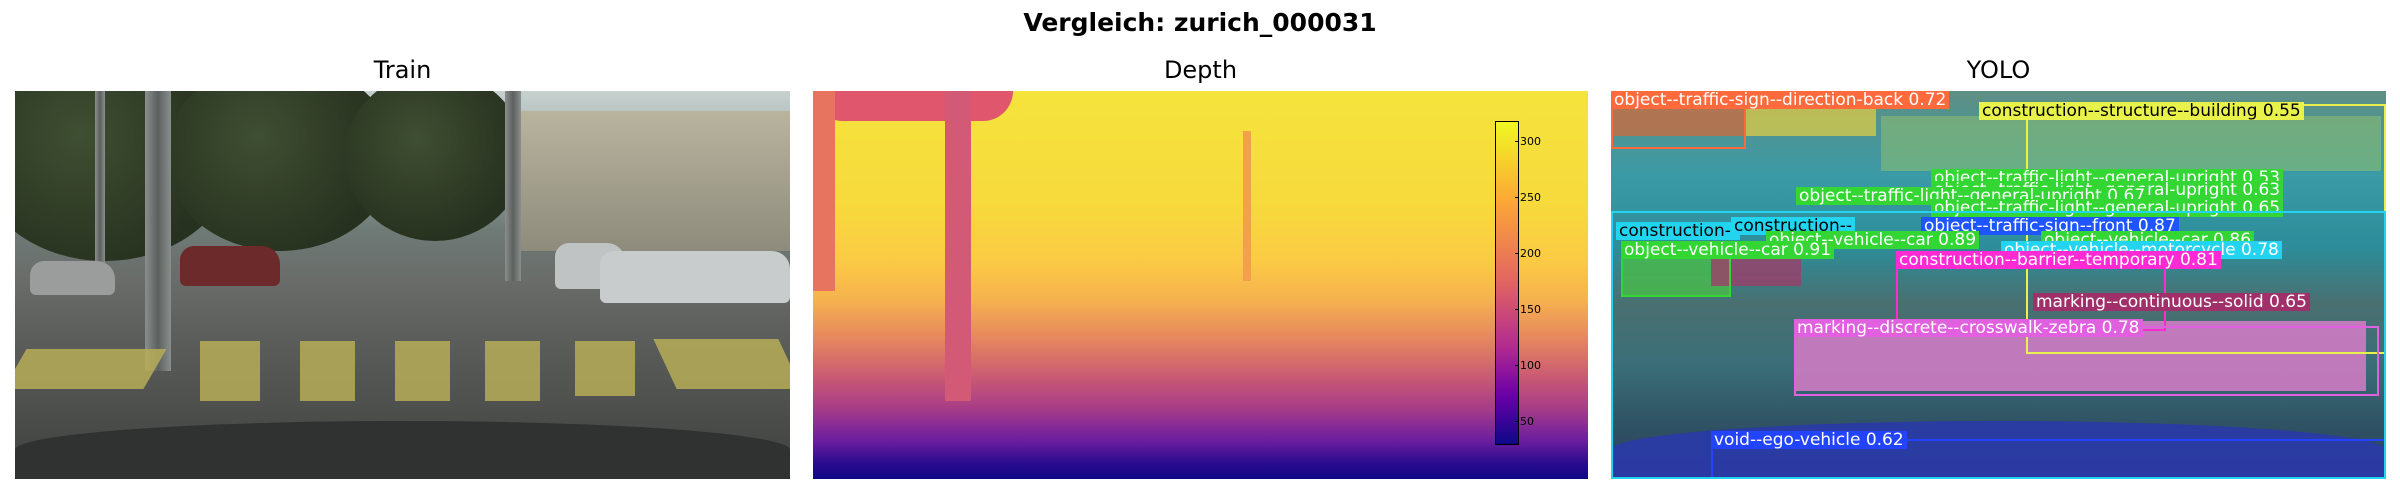 Image resolution: width=2400 pixels, height=493 pixels. I want to click on detection-label: void--ego-vehicle 0.62, so click(1809, 440).